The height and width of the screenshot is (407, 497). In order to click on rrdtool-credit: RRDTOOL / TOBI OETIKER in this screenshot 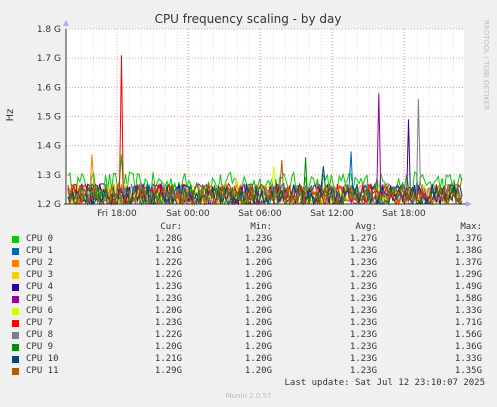, I will do `click(486, 65)`.